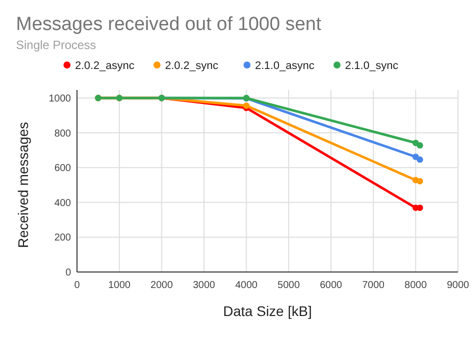  What do you see at coordinates (63, 134) in the screenshot?
I see `y-tick-label: 800` at bounding box center [63, 134].